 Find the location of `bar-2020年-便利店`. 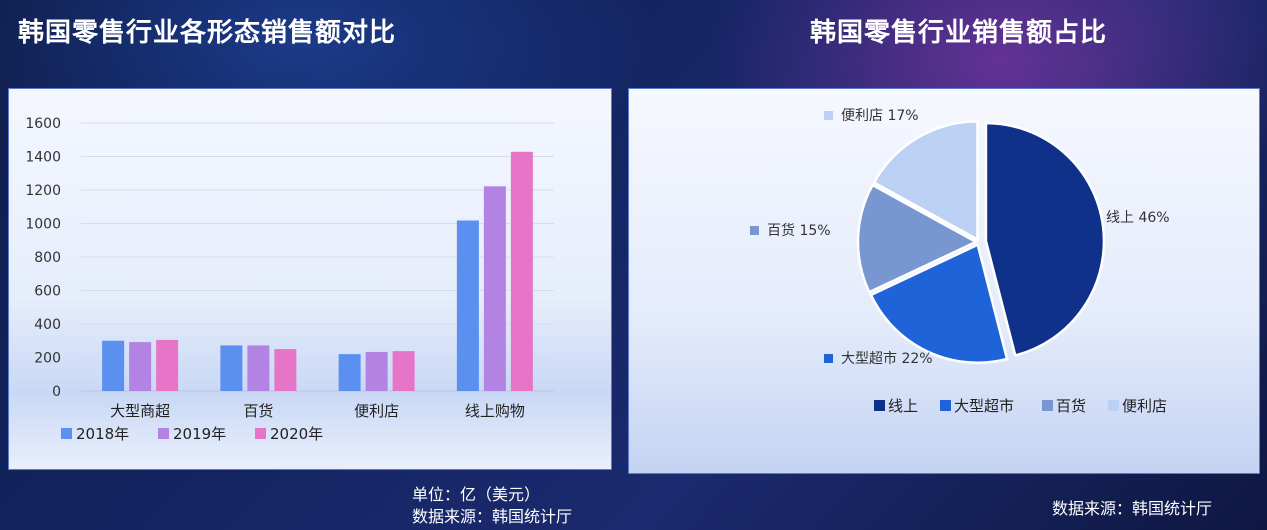

bar-2020年-便利店 is located at coordinates (403, 371).